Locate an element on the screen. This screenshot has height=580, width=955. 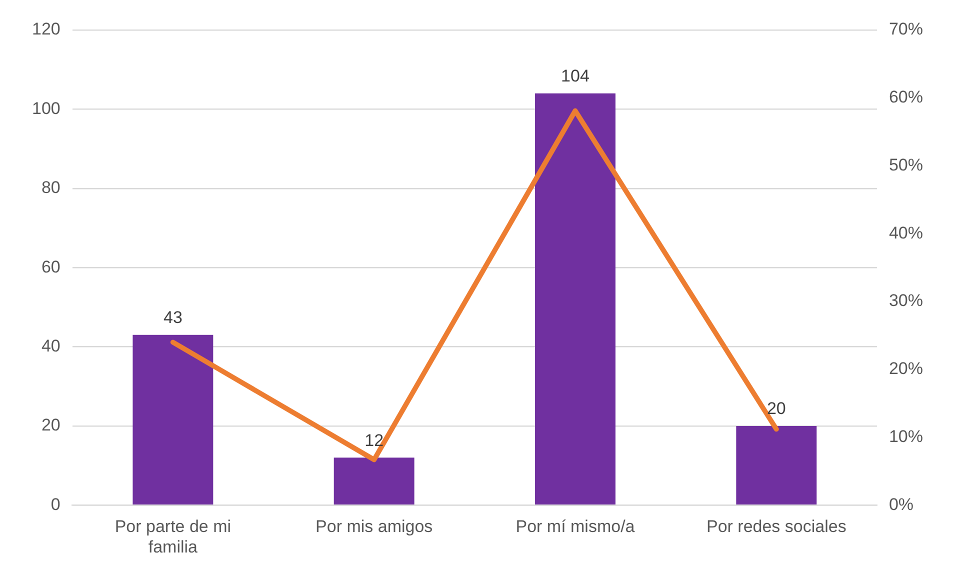
y-tick-label: 40 is located at coordinates (50, 346).